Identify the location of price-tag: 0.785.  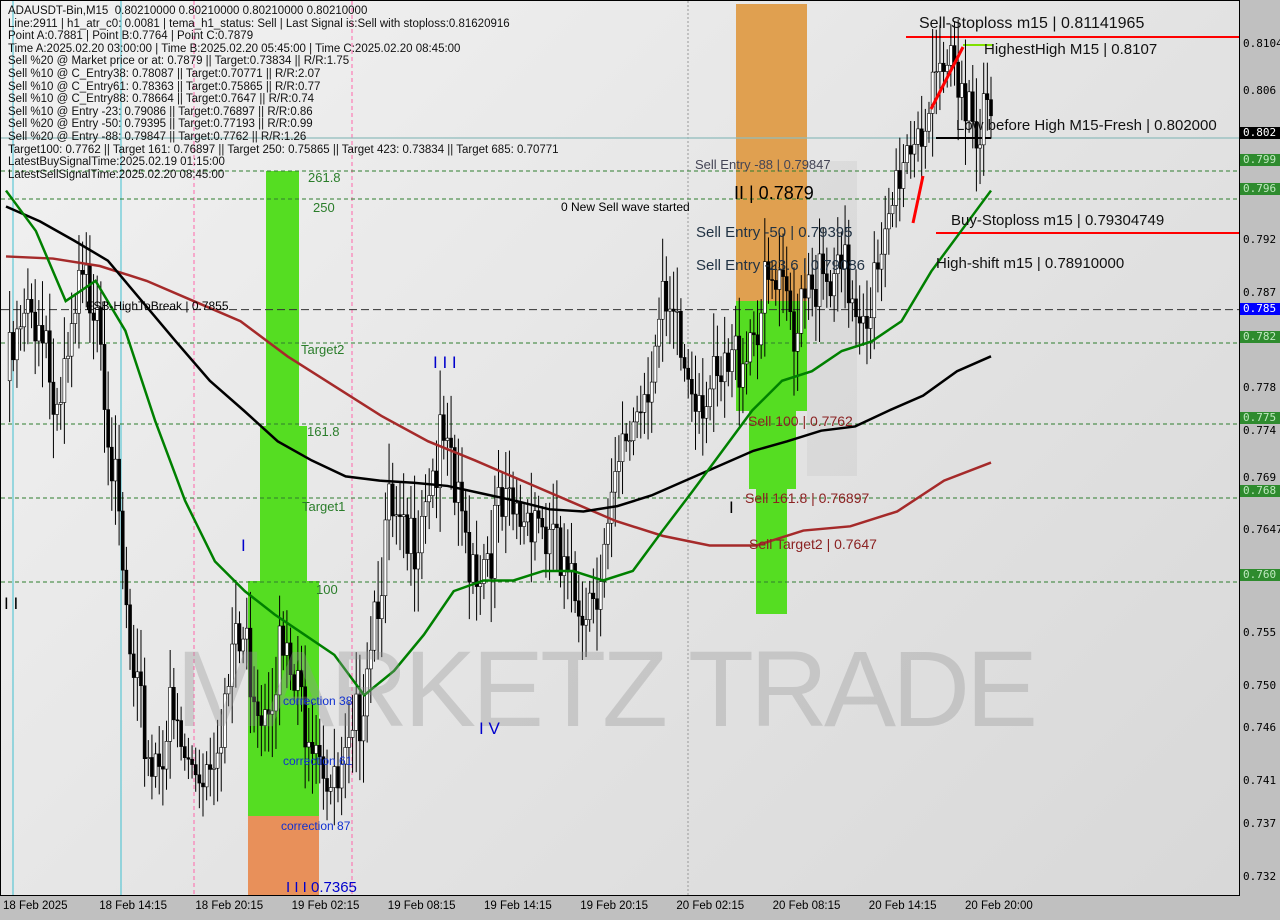
(1260, 308).